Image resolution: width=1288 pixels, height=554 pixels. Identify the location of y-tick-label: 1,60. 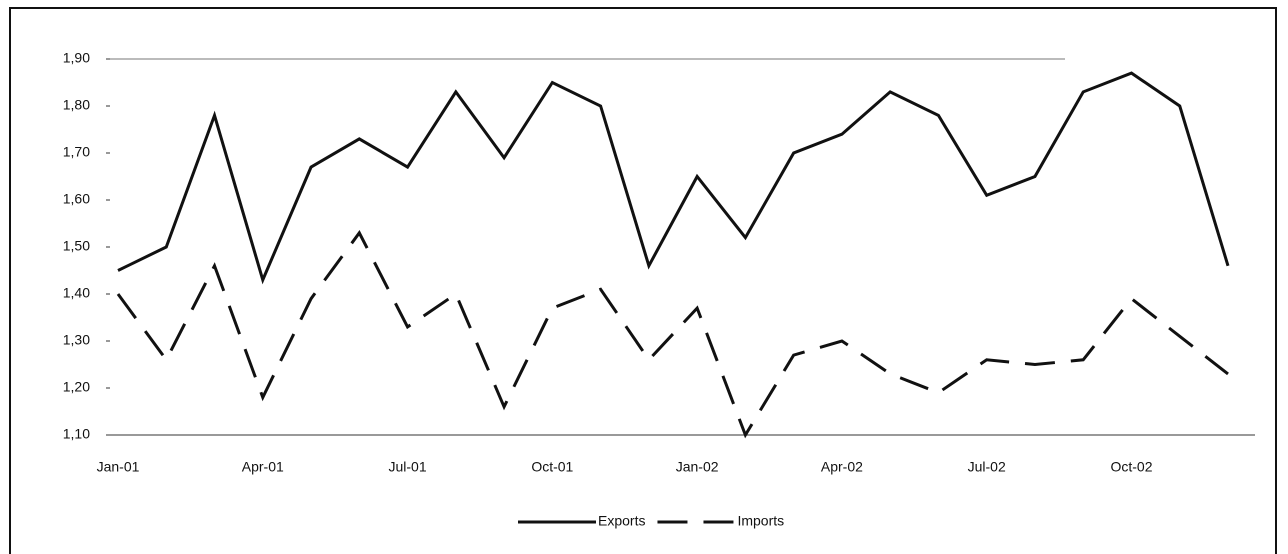
(76, 199).